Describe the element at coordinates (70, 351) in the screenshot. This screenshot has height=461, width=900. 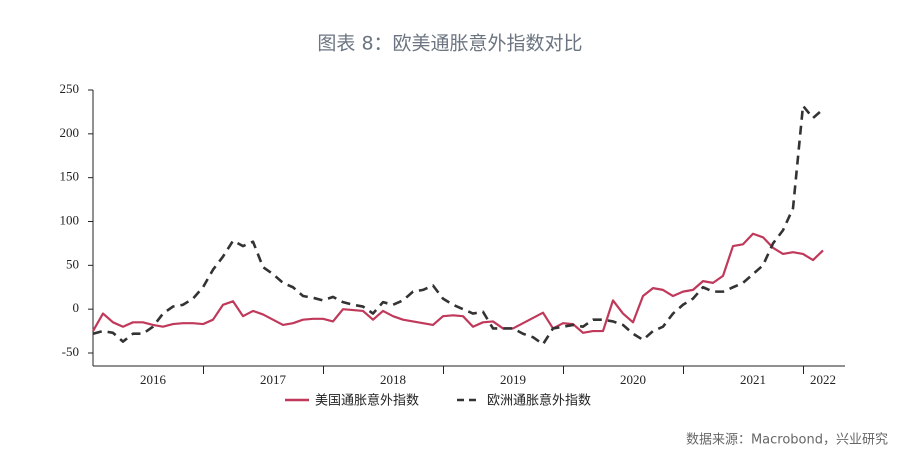
I see `y-tick-label: -50` at that location.